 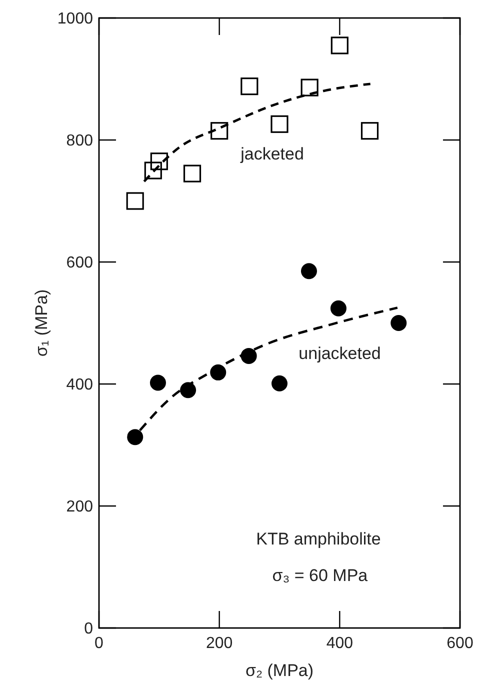 What do you see at coordinates (80, 507) in the screenshot?
I see `y-tick-label: 200` at bounding box center [80, 507].